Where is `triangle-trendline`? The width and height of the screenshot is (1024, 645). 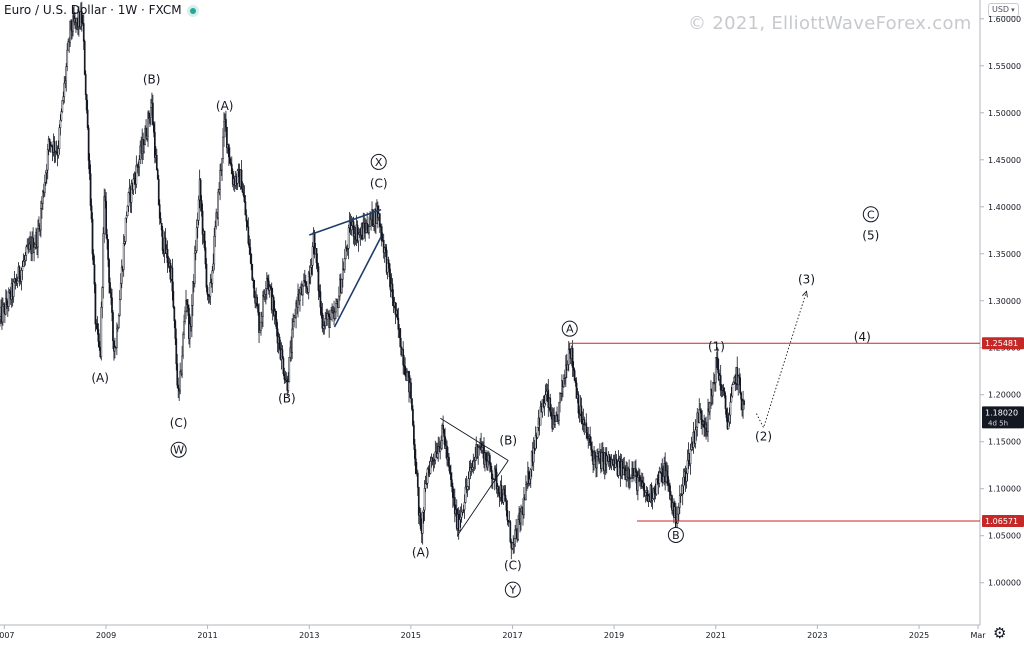 triangle-trendline is located at coordinates (474, 439).